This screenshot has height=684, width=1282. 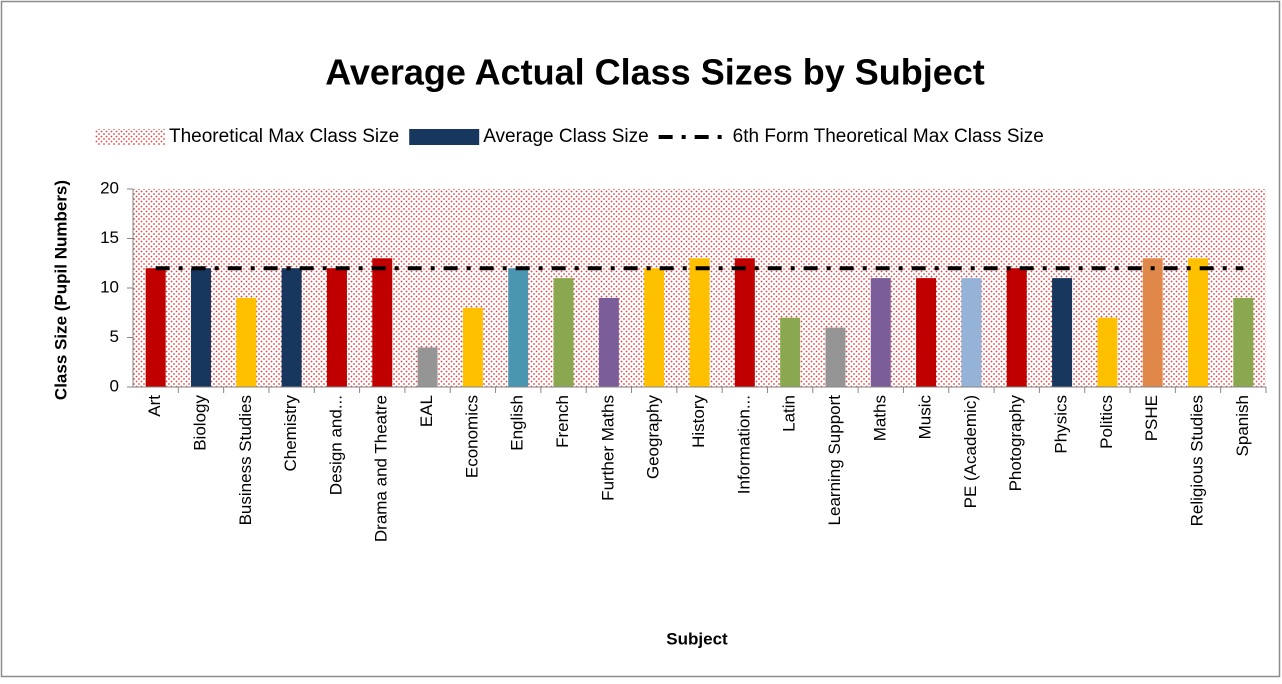 What do you see at coordinates (1197, 460) in the screenshot?
I see `x-tick-label: Religious Studies` at bounding box center [1197, 460].